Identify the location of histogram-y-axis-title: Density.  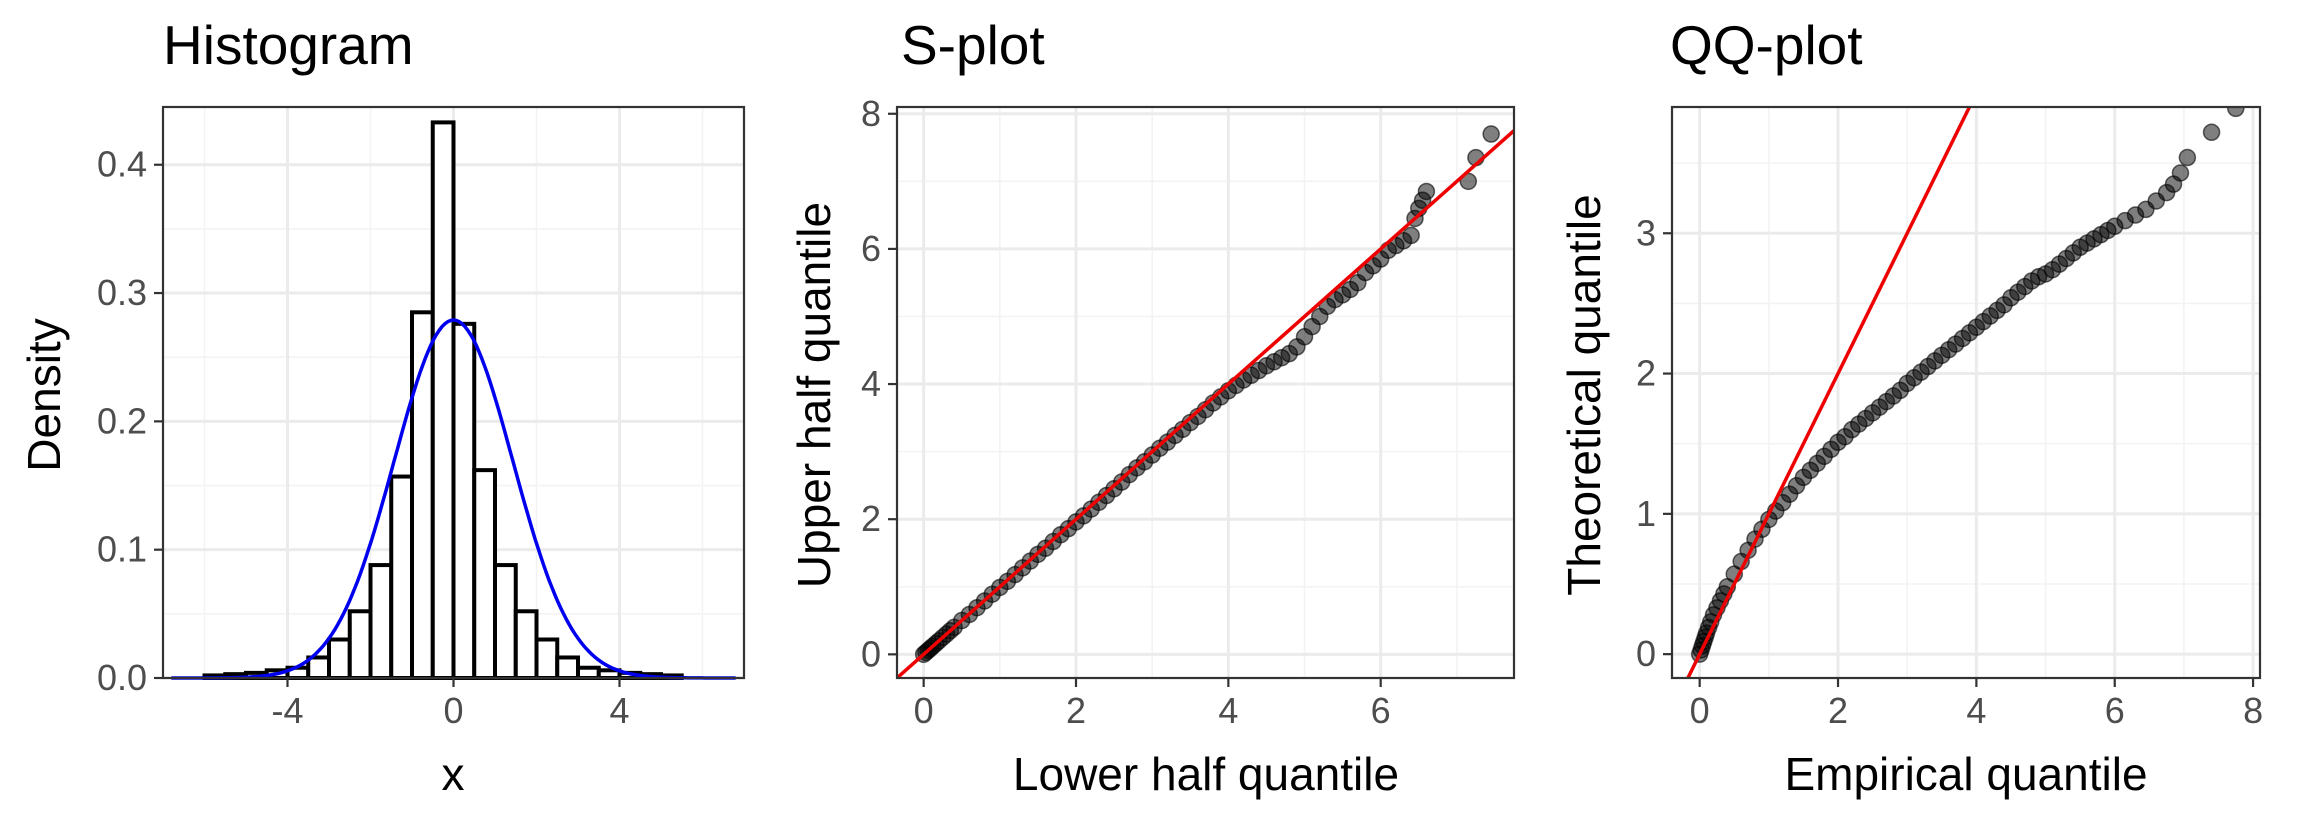
(44, 394).